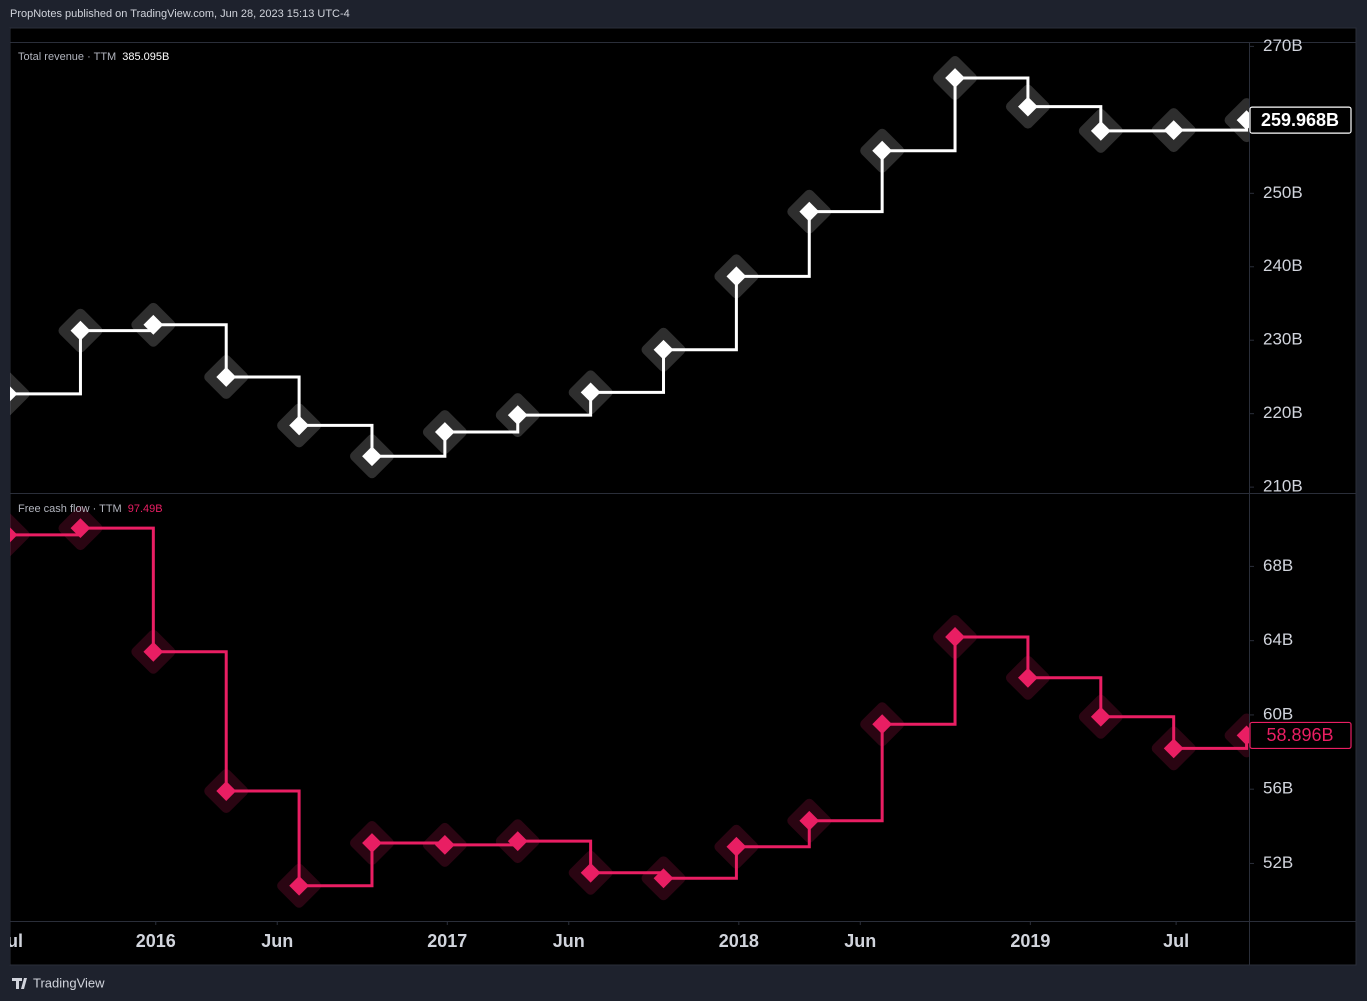 The height and width of the screenshot is (1001, 1367). I want to click on y-tick-label: 250B, so click(1283, 192).